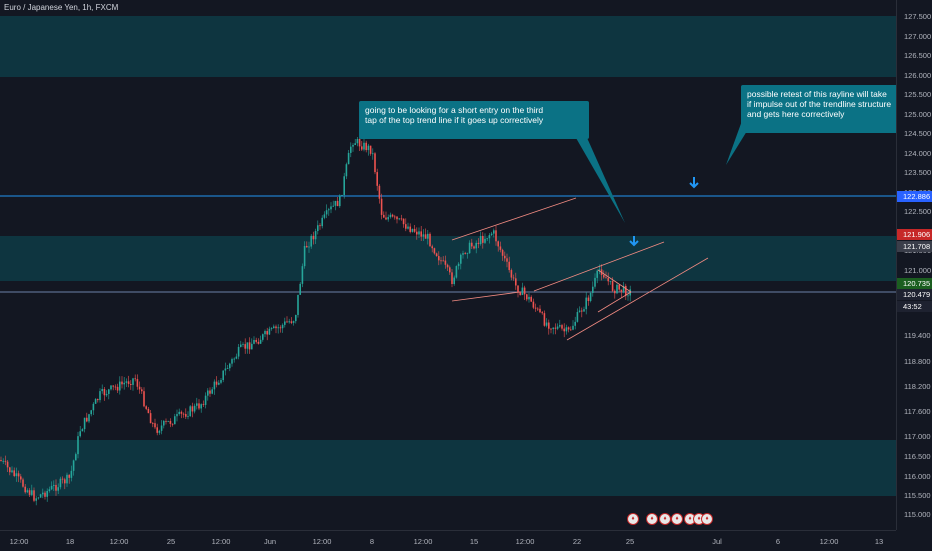 This screenshot has height=551, width=932. What do you see at coordinates (917, 514) in the screenshot?
I see `price-tick-label: 115.000` at bounding box center [917, 514].